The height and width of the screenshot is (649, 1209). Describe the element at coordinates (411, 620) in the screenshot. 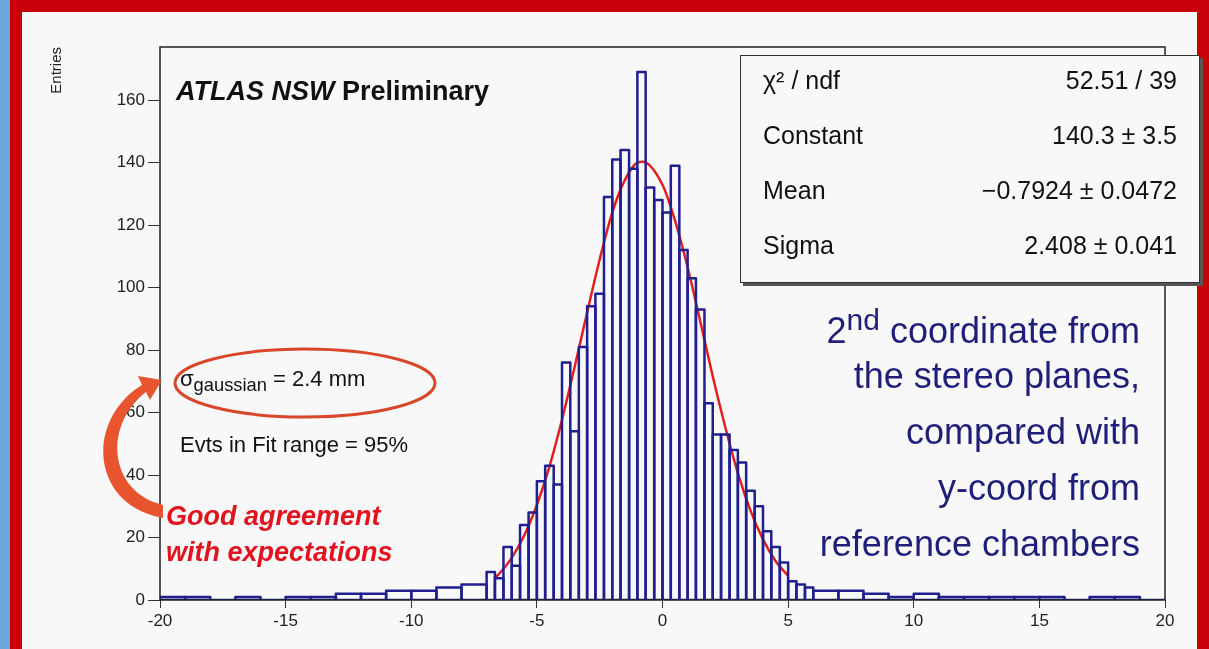

I see `x-tick-label: -10` at that location.